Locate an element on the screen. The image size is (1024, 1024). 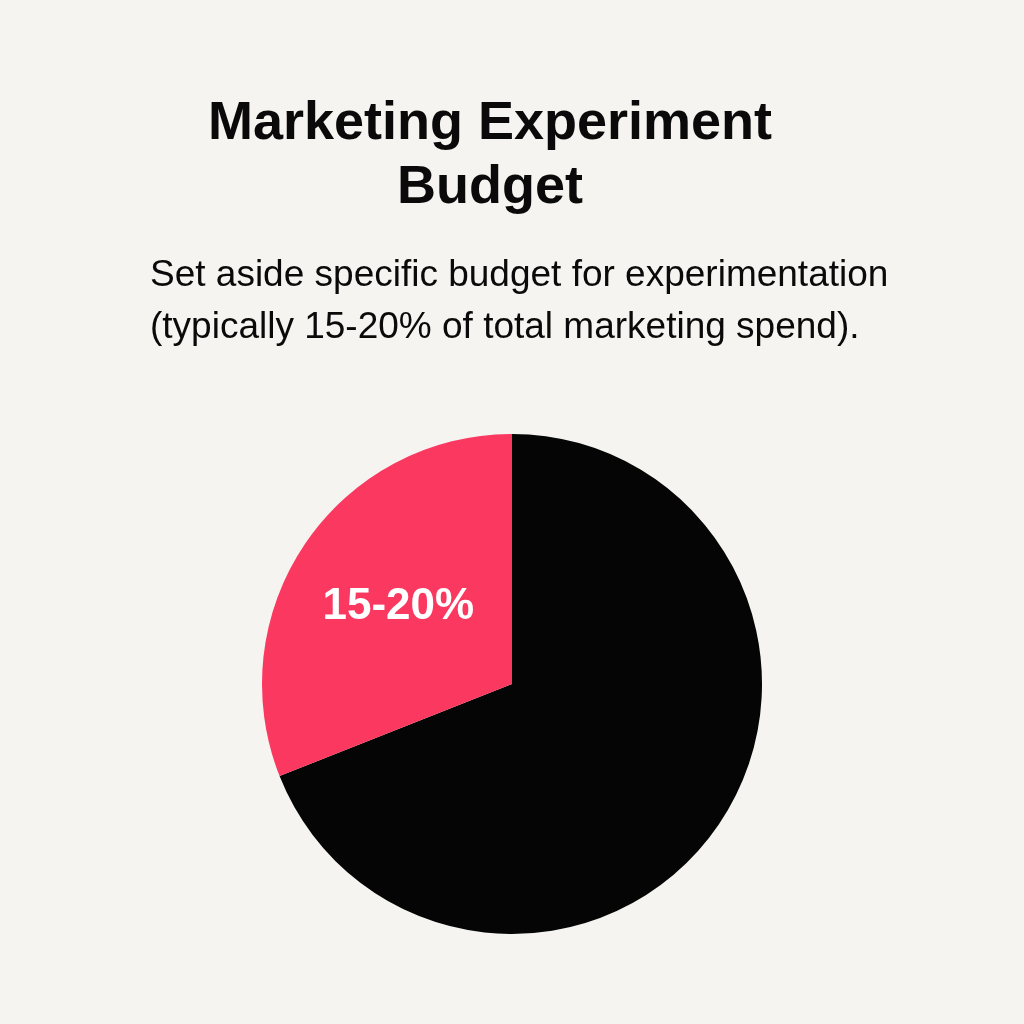
chart-subtitle: Set aside specific budget for experimentation (typically 15-20% of total marketing spend). is located at coordinates (520, 300).